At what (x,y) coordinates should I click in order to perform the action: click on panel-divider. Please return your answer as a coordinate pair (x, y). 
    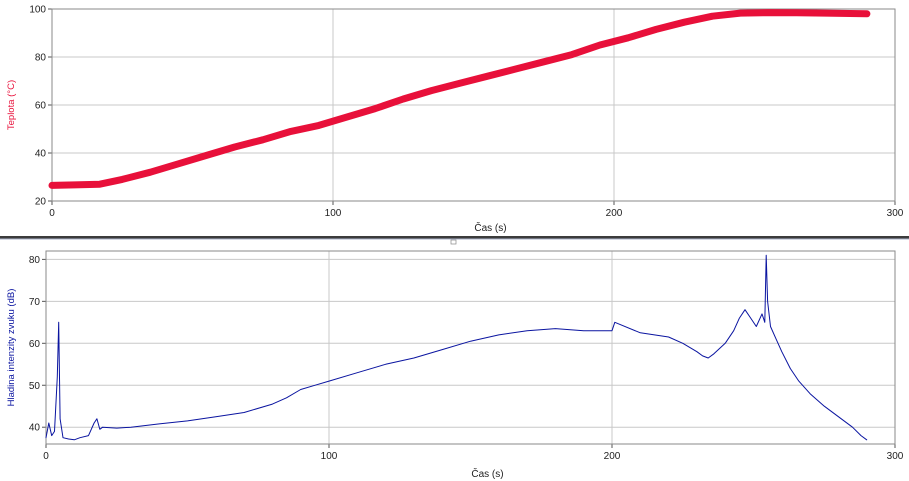
    Looking at the image, I should click on (454, 240).